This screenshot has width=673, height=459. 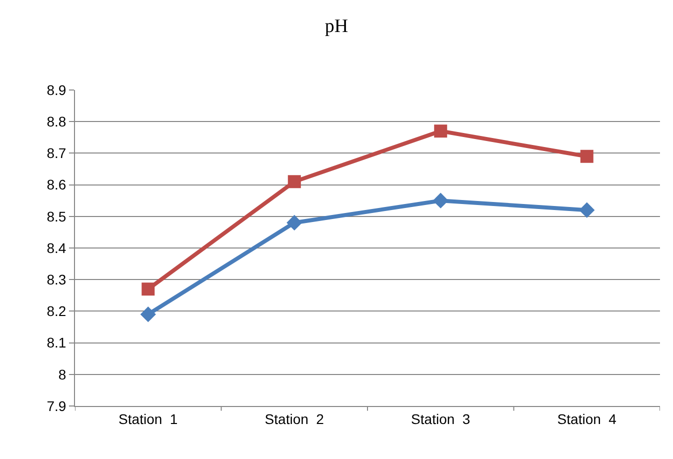 I want to click on y-tick-label: 8.8, so click(x=56, y=122).